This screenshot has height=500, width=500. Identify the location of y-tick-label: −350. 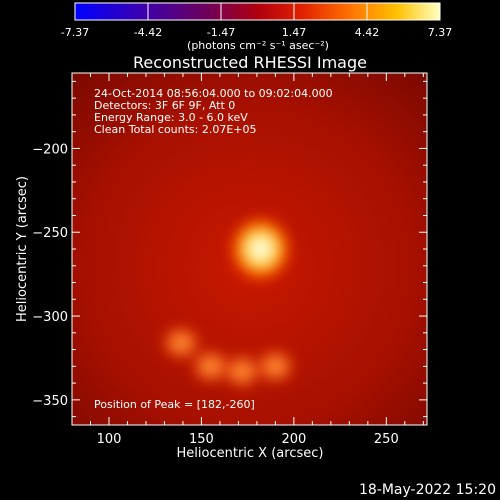
(50, 401).